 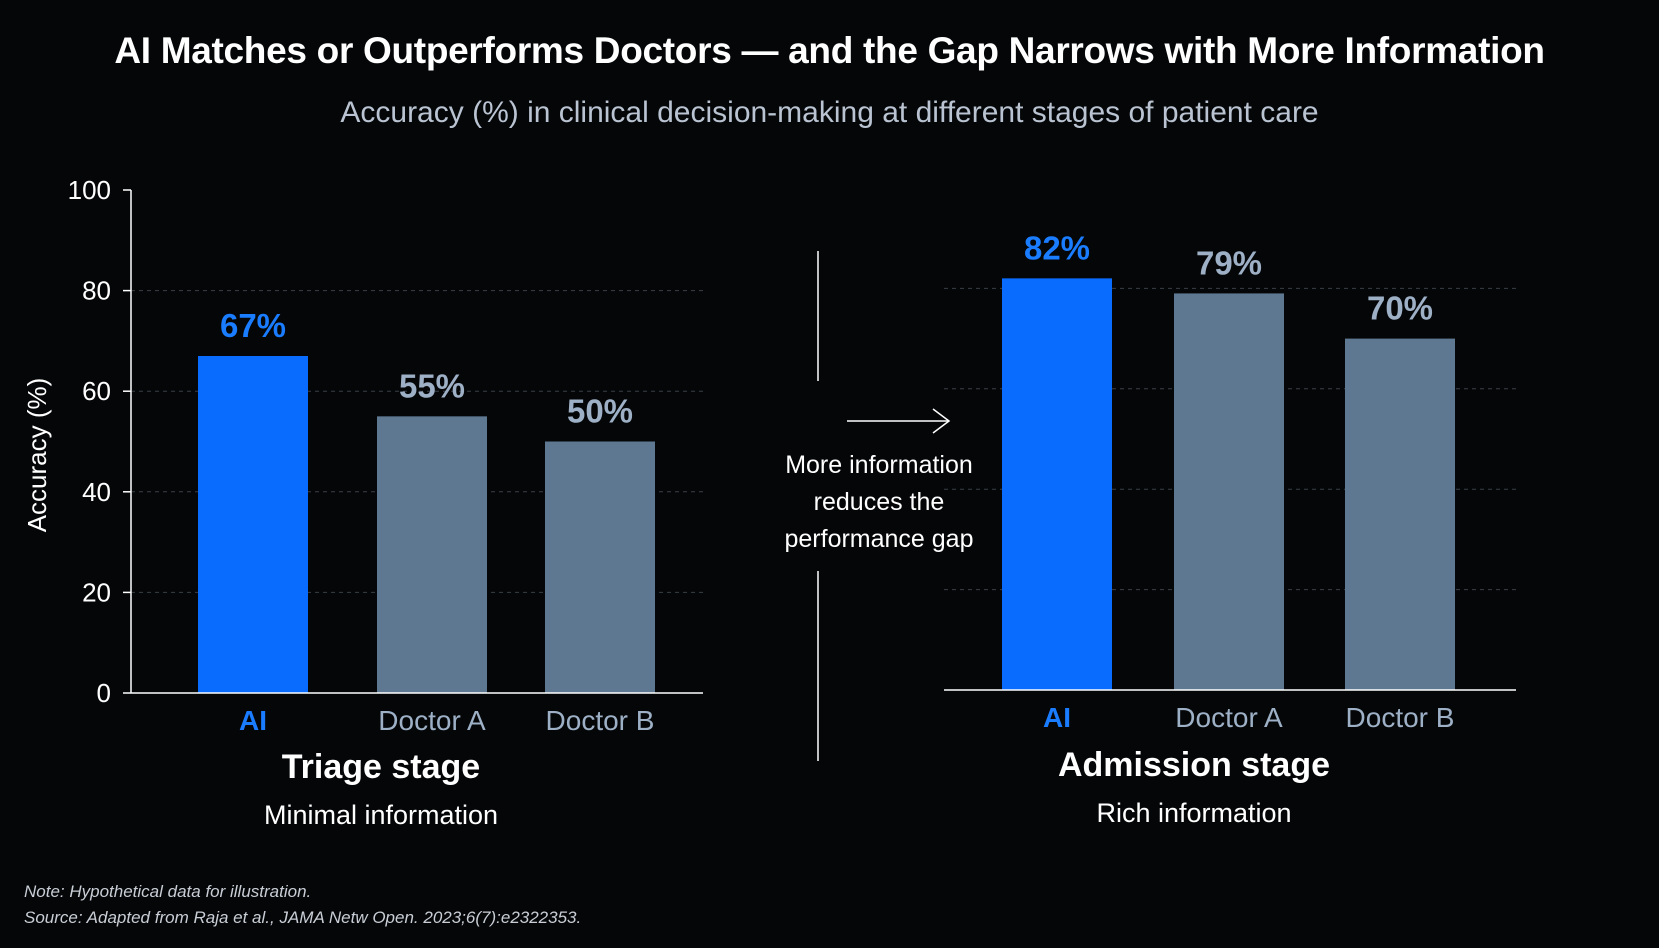 I want to click on data-label: 70%, so click(x=1400, y=308).